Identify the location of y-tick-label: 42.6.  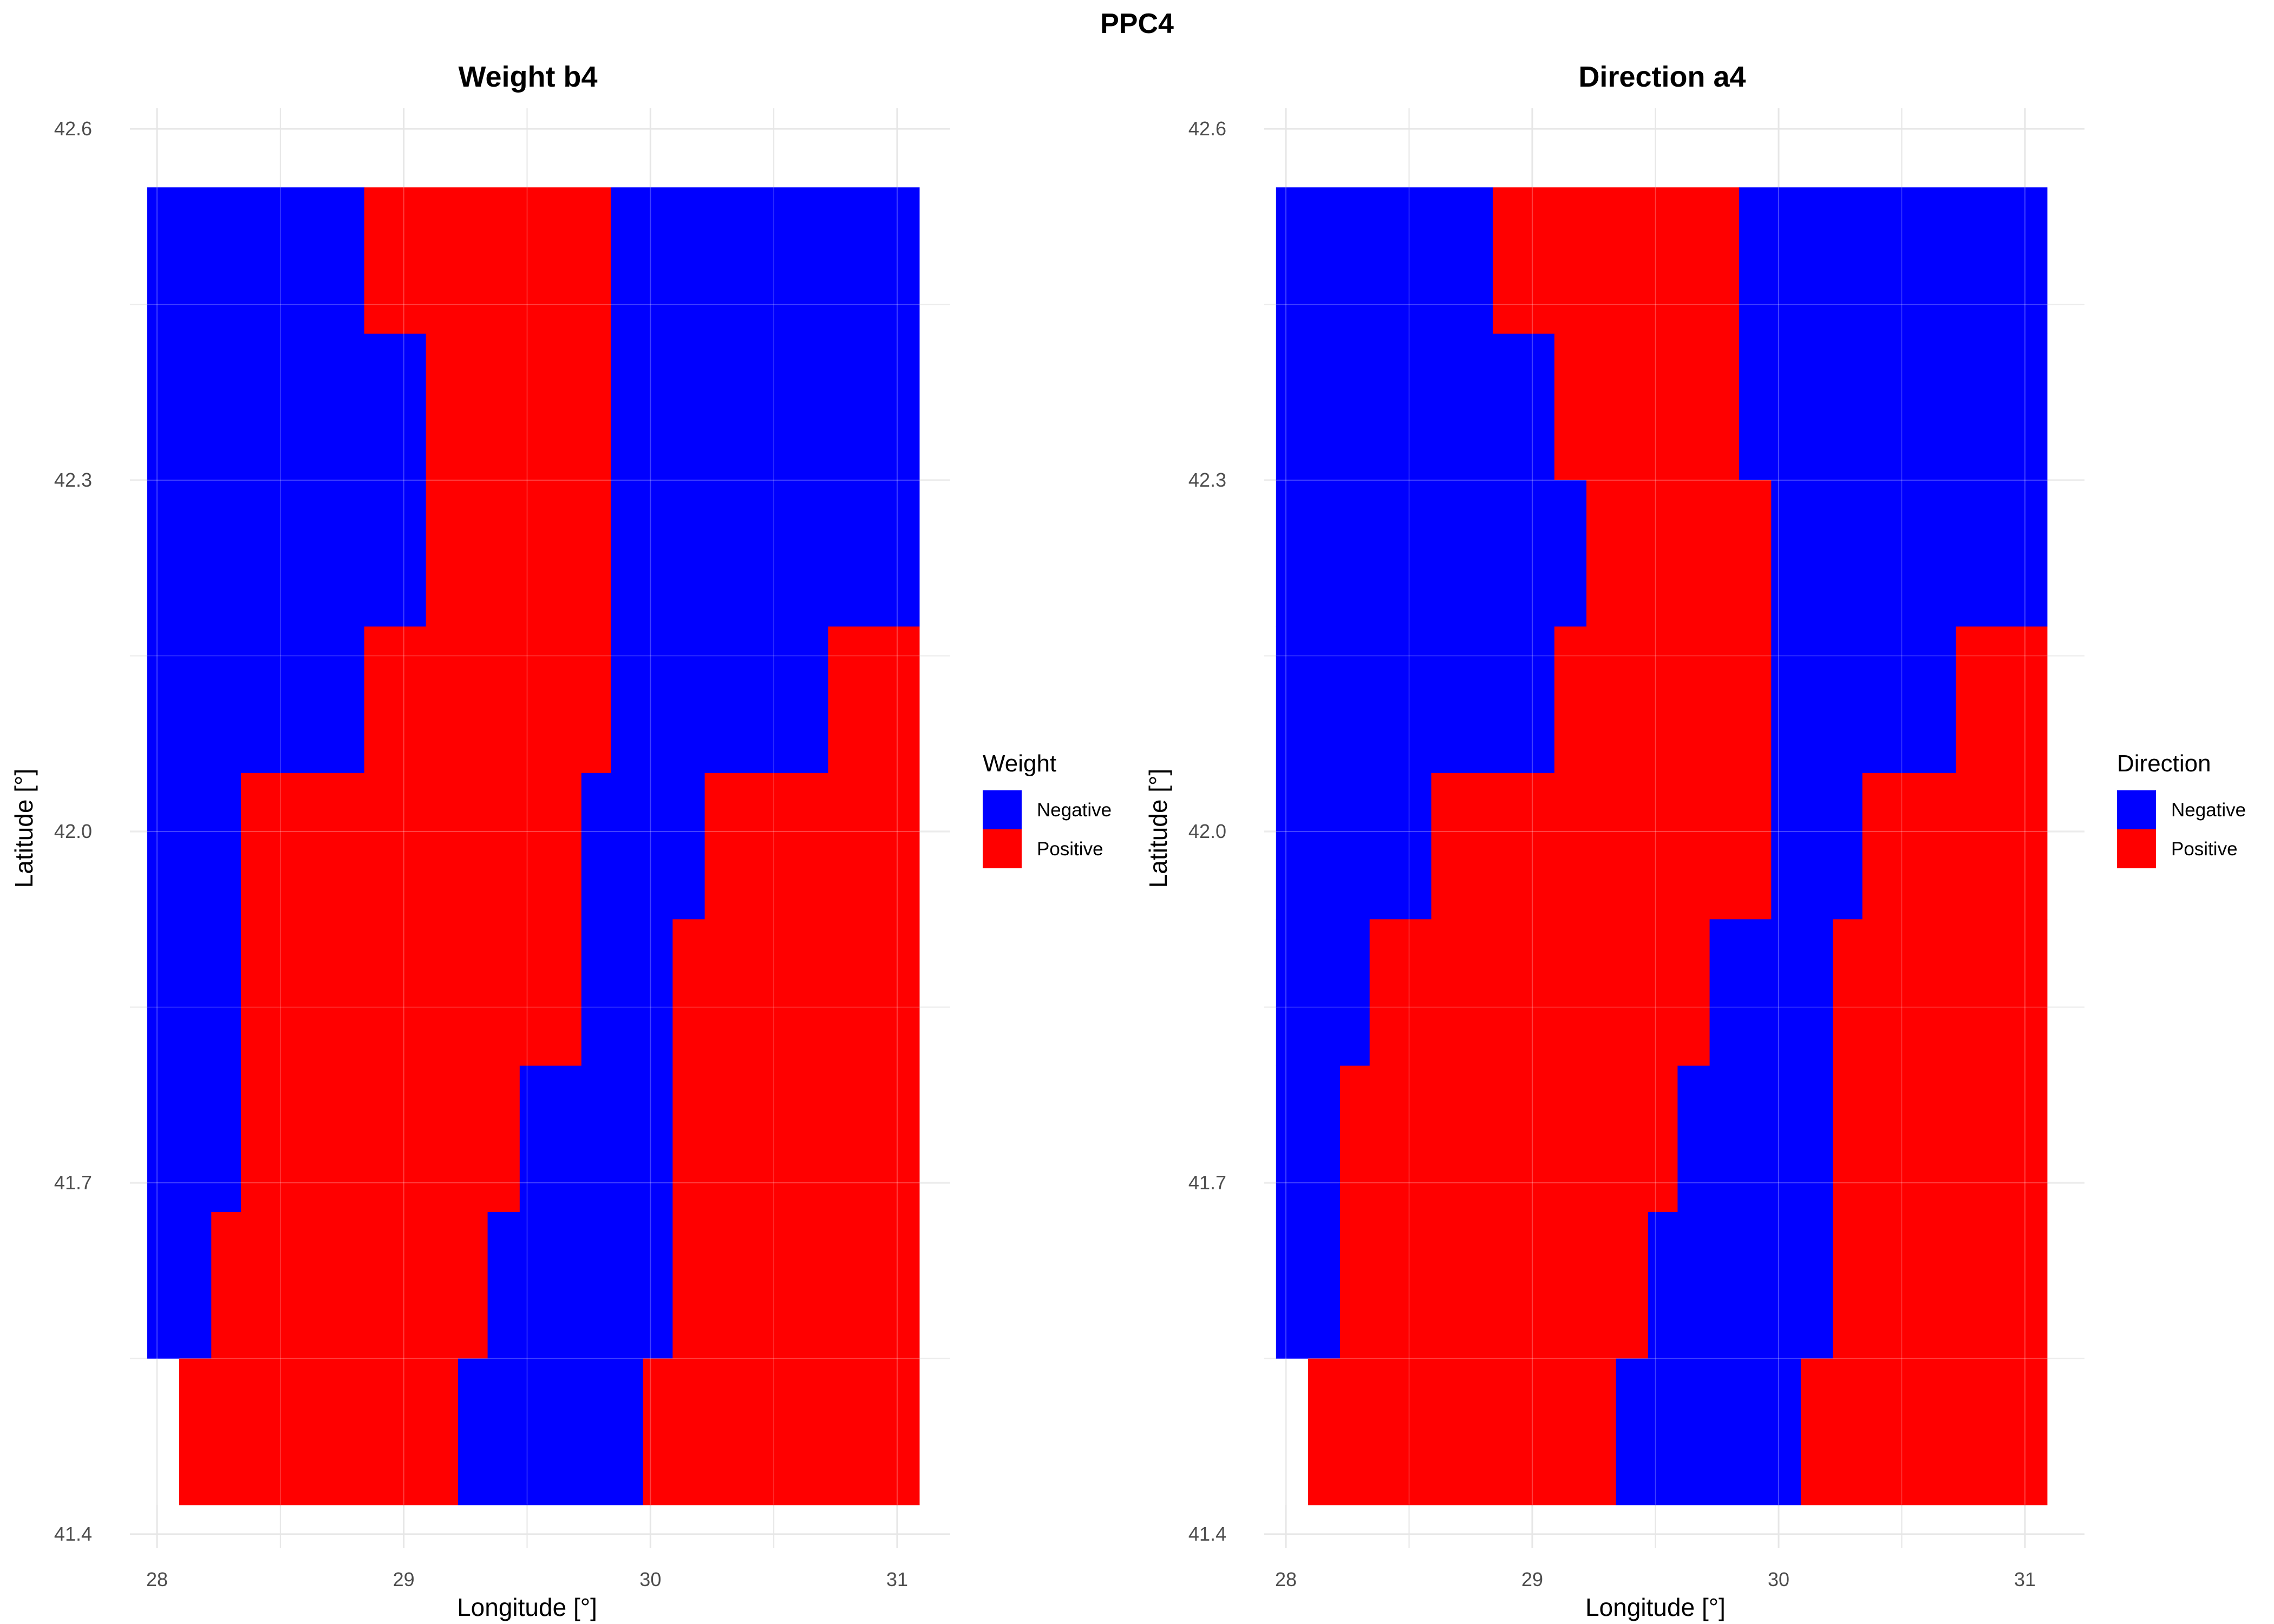
(73, 128).